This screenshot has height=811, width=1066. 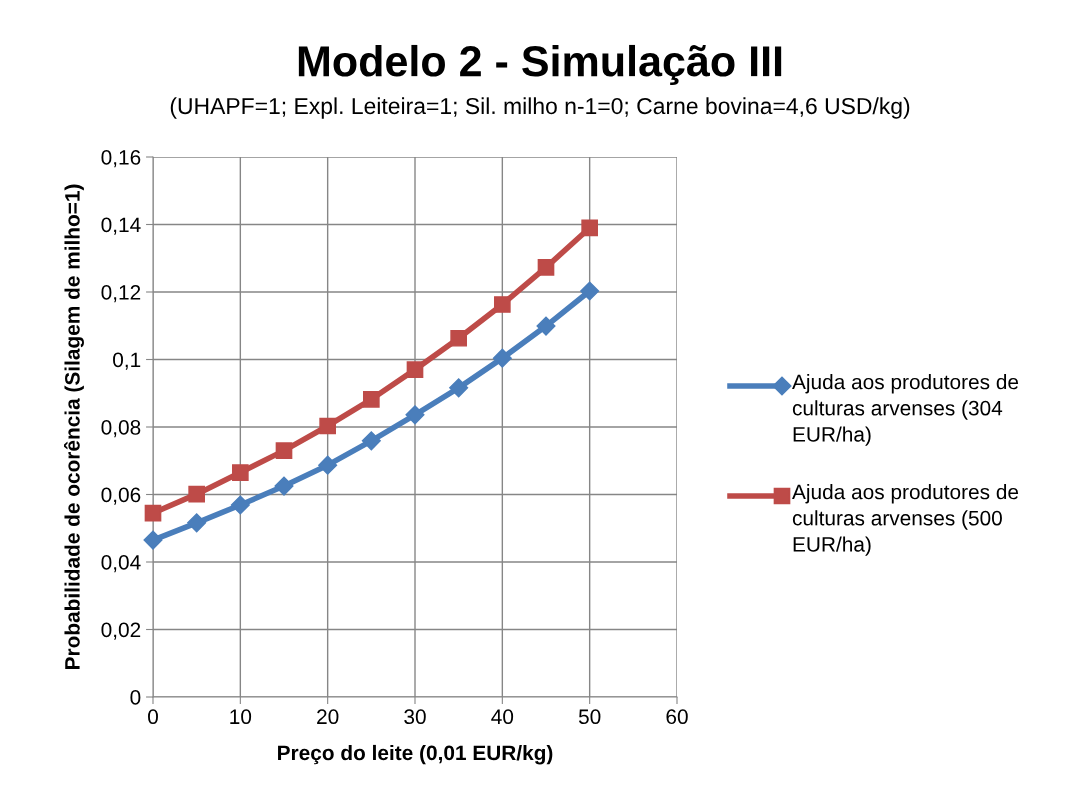 I want to click on y-tick-label: 0,1, so click(x=127, y=361).